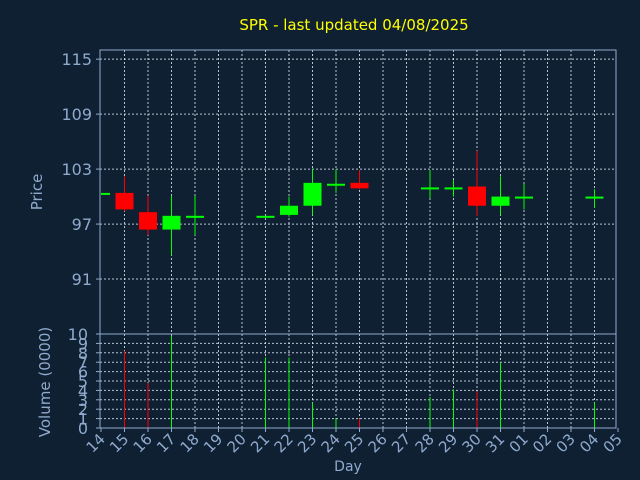  What do you see at coordinates (83, 381) in the screenshot?
I see `volume-y-tick-label: 5` at bounding box center [83, 381].